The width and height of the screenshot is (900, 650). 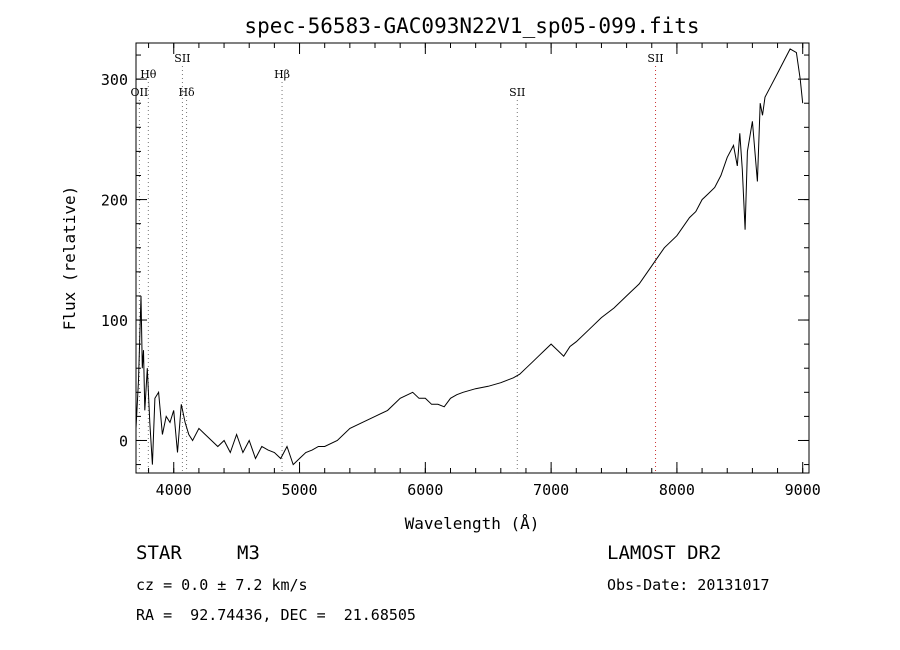 I want to click on obs-date: Obs-Date: 20131017, so click(x=688, y=585).